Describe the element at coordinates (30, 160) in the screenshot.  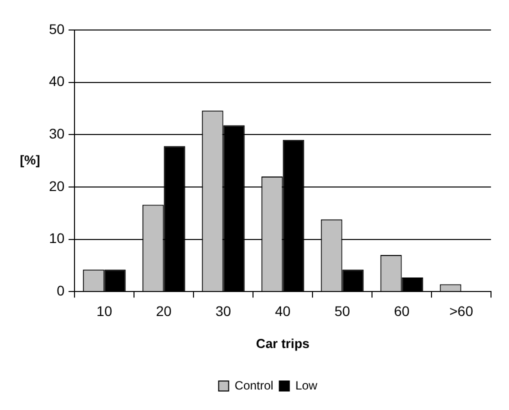
I see `y-axis-title: [%]` at that location.